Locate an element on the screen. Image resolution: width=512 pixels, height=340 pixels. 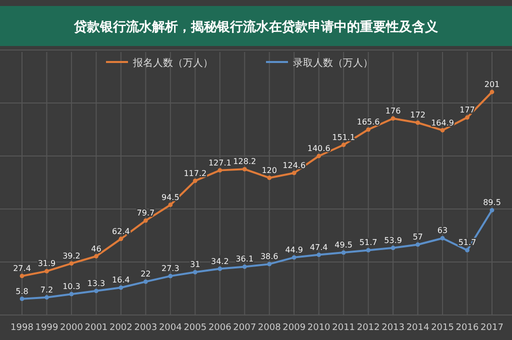
data-label: 140.6 is located at coordinates (318, 149).